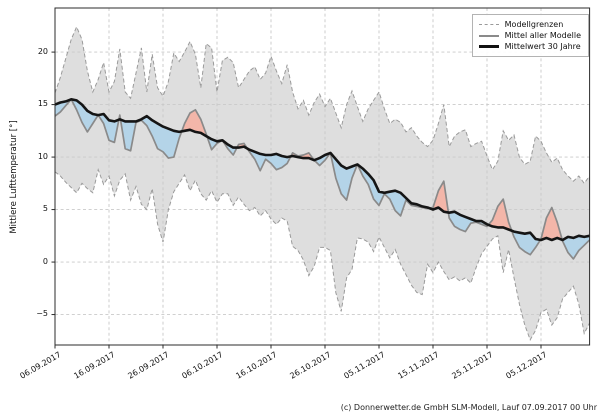 This screenshot has width=600, height=420. What do you see at coordinates (542, 46) in the screenshot?
I see `legend-label-mittelwert-30-jahre: Mittelwert 30 Jahre` at bounding box center [542, 46].